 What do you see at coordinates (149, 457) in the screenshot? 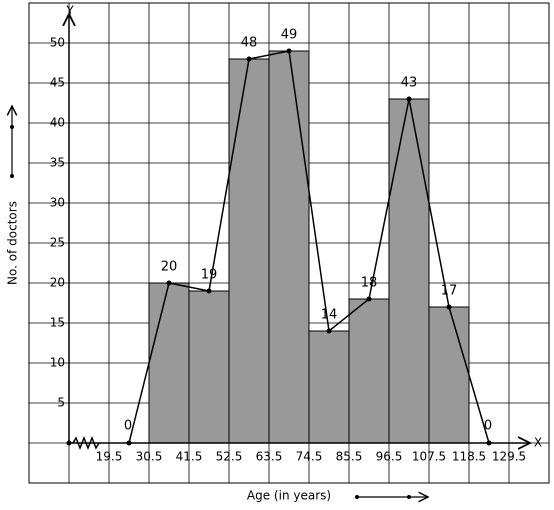
I see `x-tick-label: 30.5` at bounding box center [149, 457].